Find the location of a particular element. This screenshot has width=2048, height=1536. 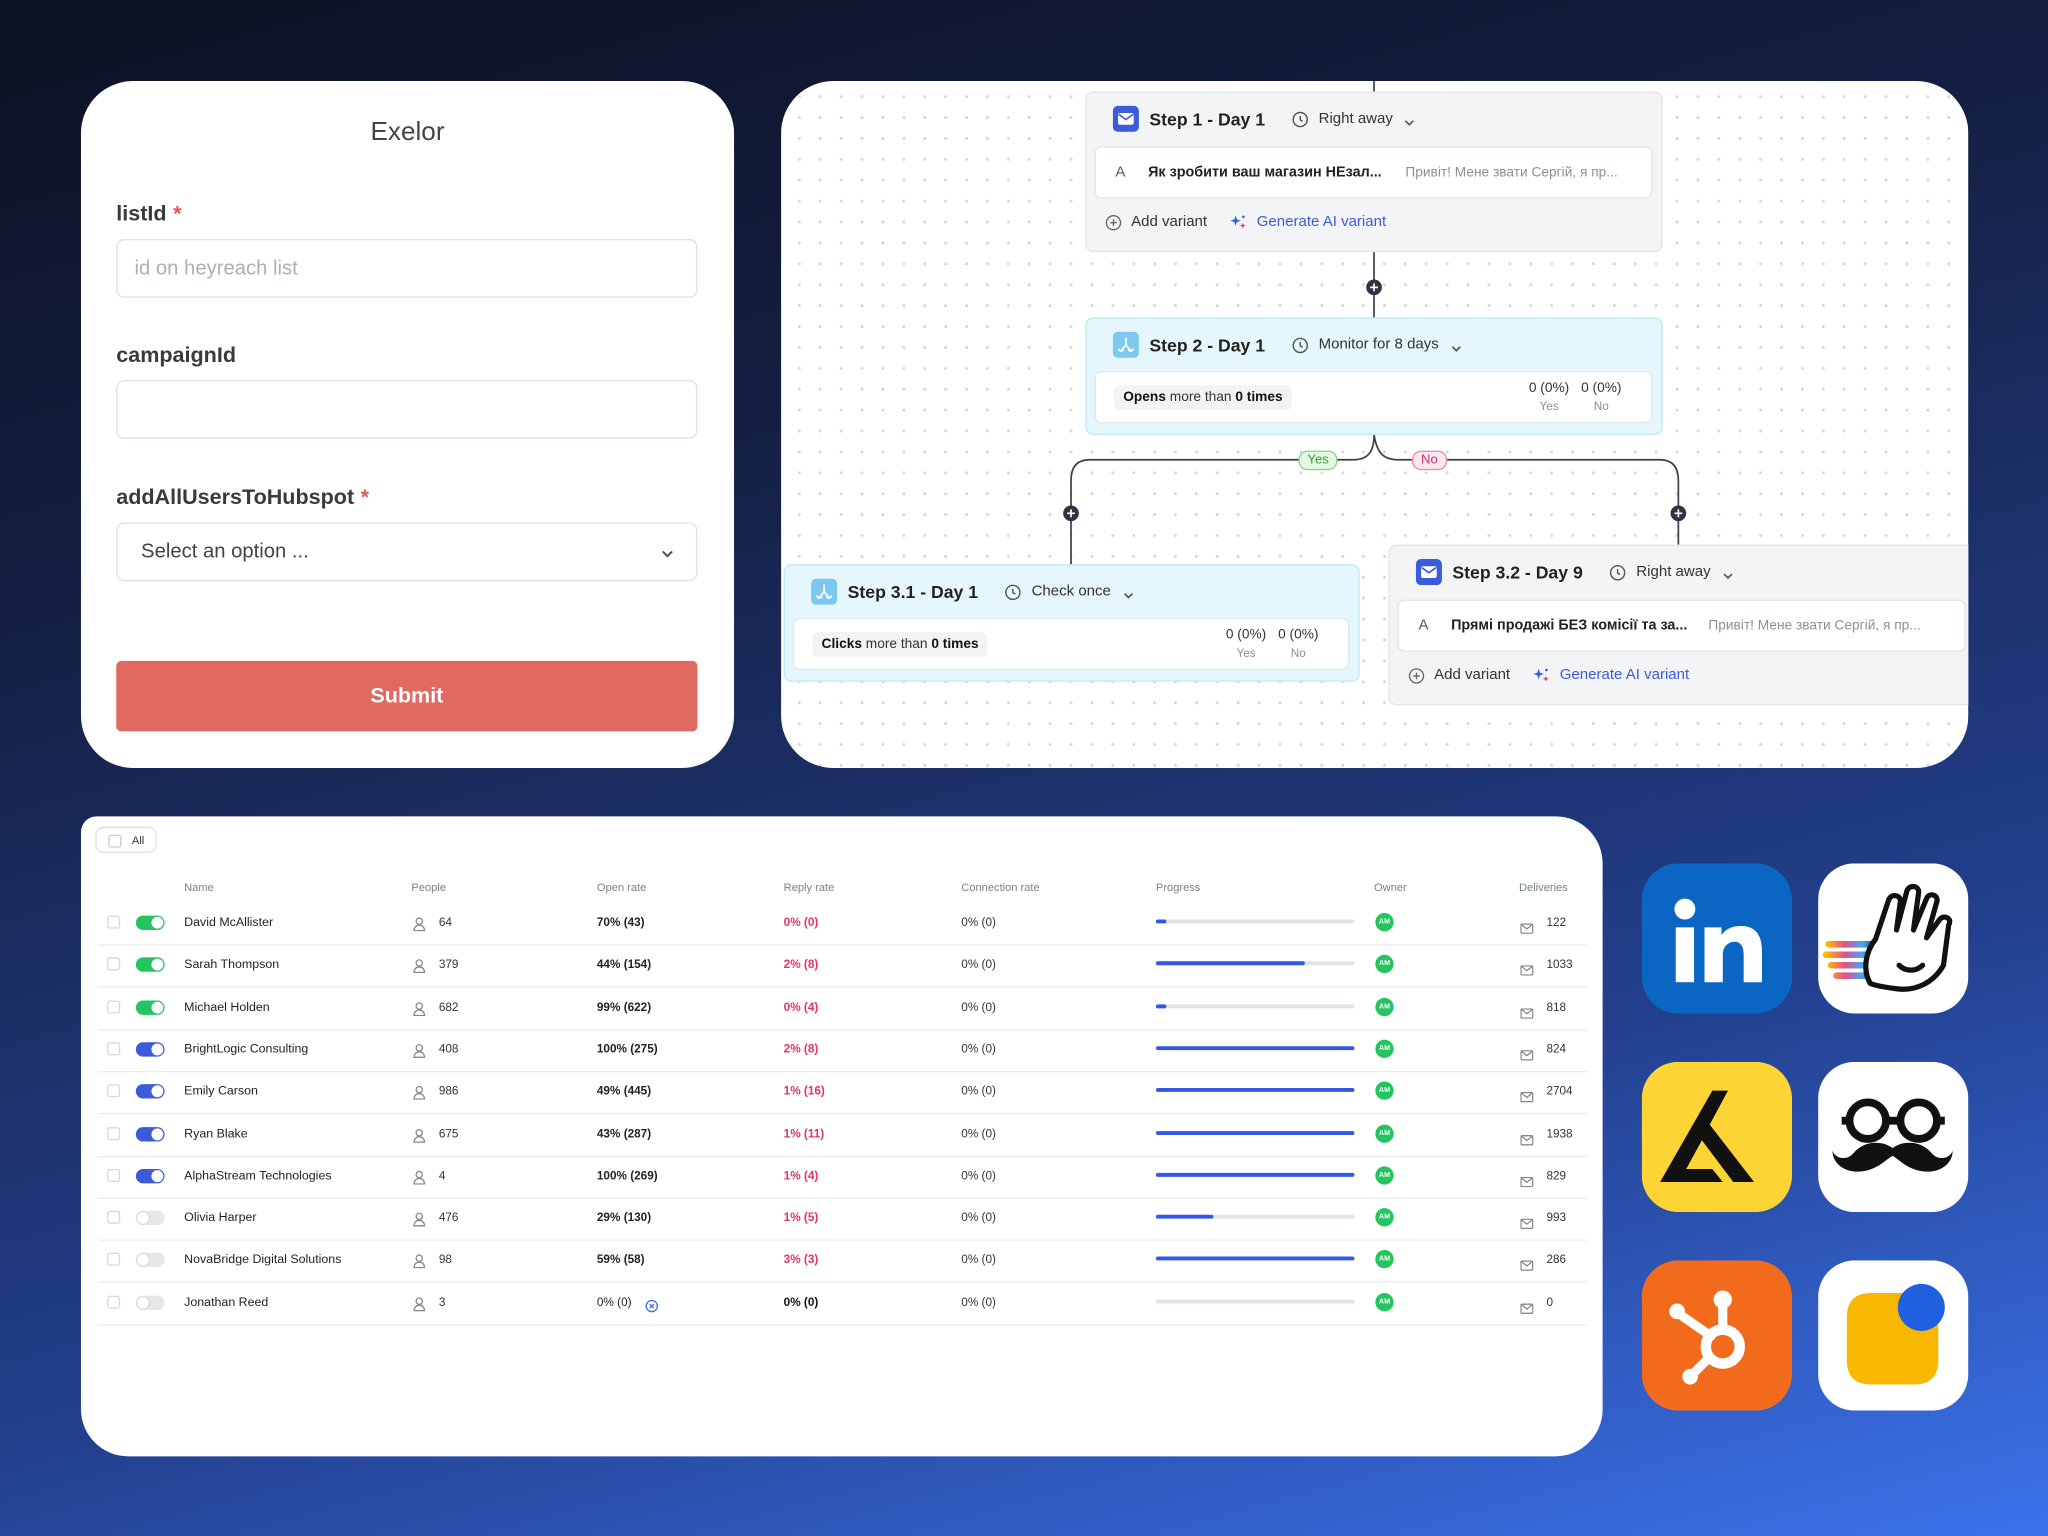

open-rate: 100% (269) is located at coordinates (627, 1175).